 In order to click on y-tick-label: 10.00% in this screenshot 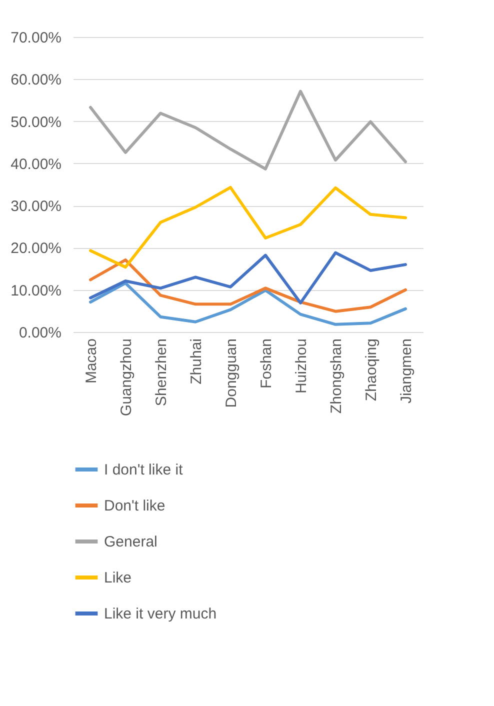, I will do `click(36, 291)`.